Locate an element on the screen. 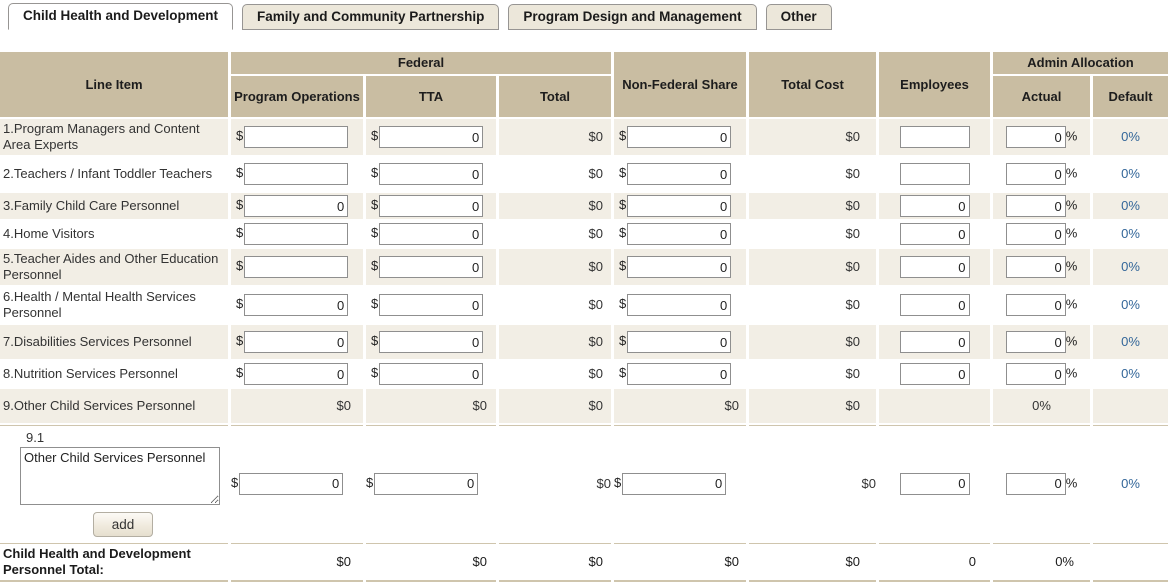 This screenshot has width=1174, height=584. col-header-actual: Actual is located at coordinates (1041, 96).